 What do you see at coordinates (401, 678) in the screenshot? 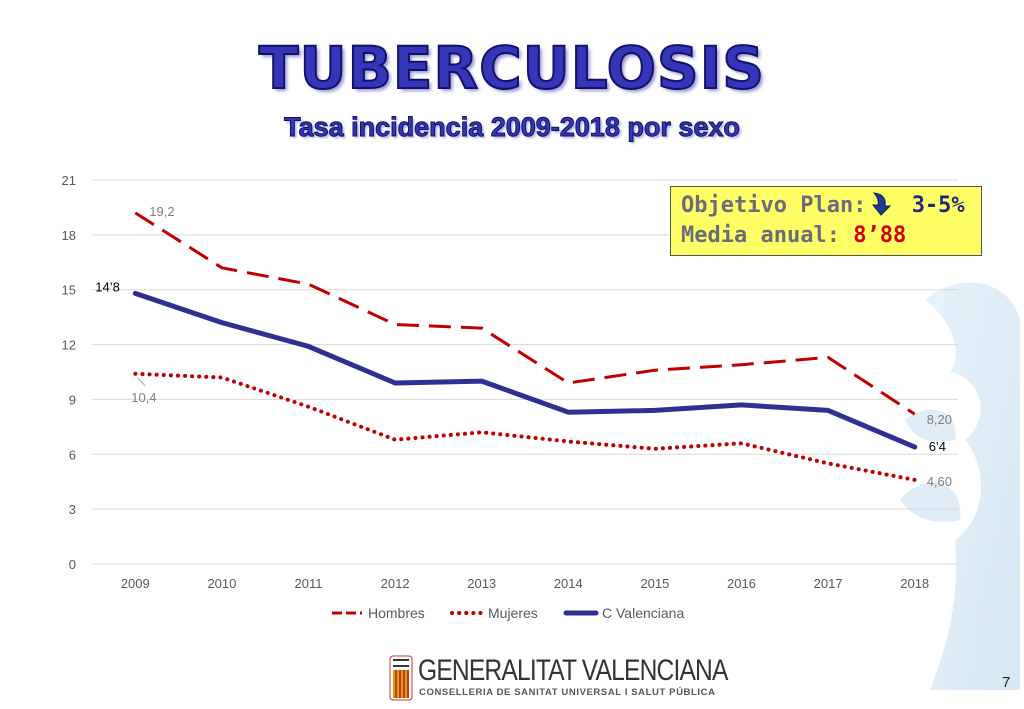
I see `generalitat-emblem-icon` at bounding box center [401, 678].